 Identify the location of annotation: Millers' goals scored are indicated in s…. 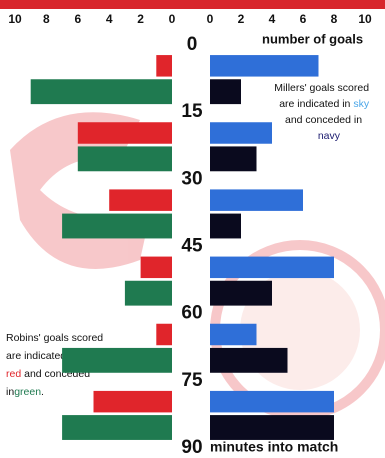
(323, 112).